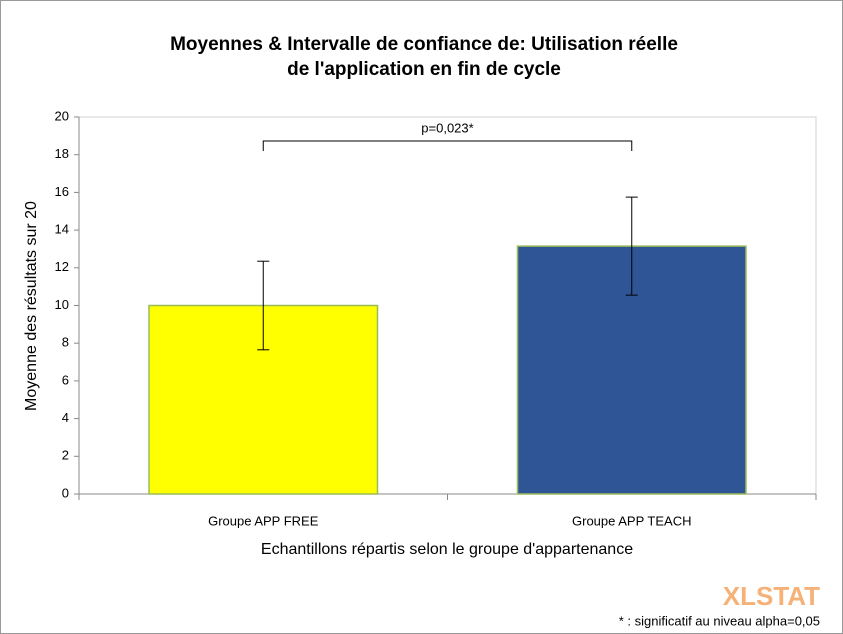 This screenshot has width=843, height=634. Describe the element at coordinates (447, 145) in the screenshot. I see `significance-bracket` at that location.